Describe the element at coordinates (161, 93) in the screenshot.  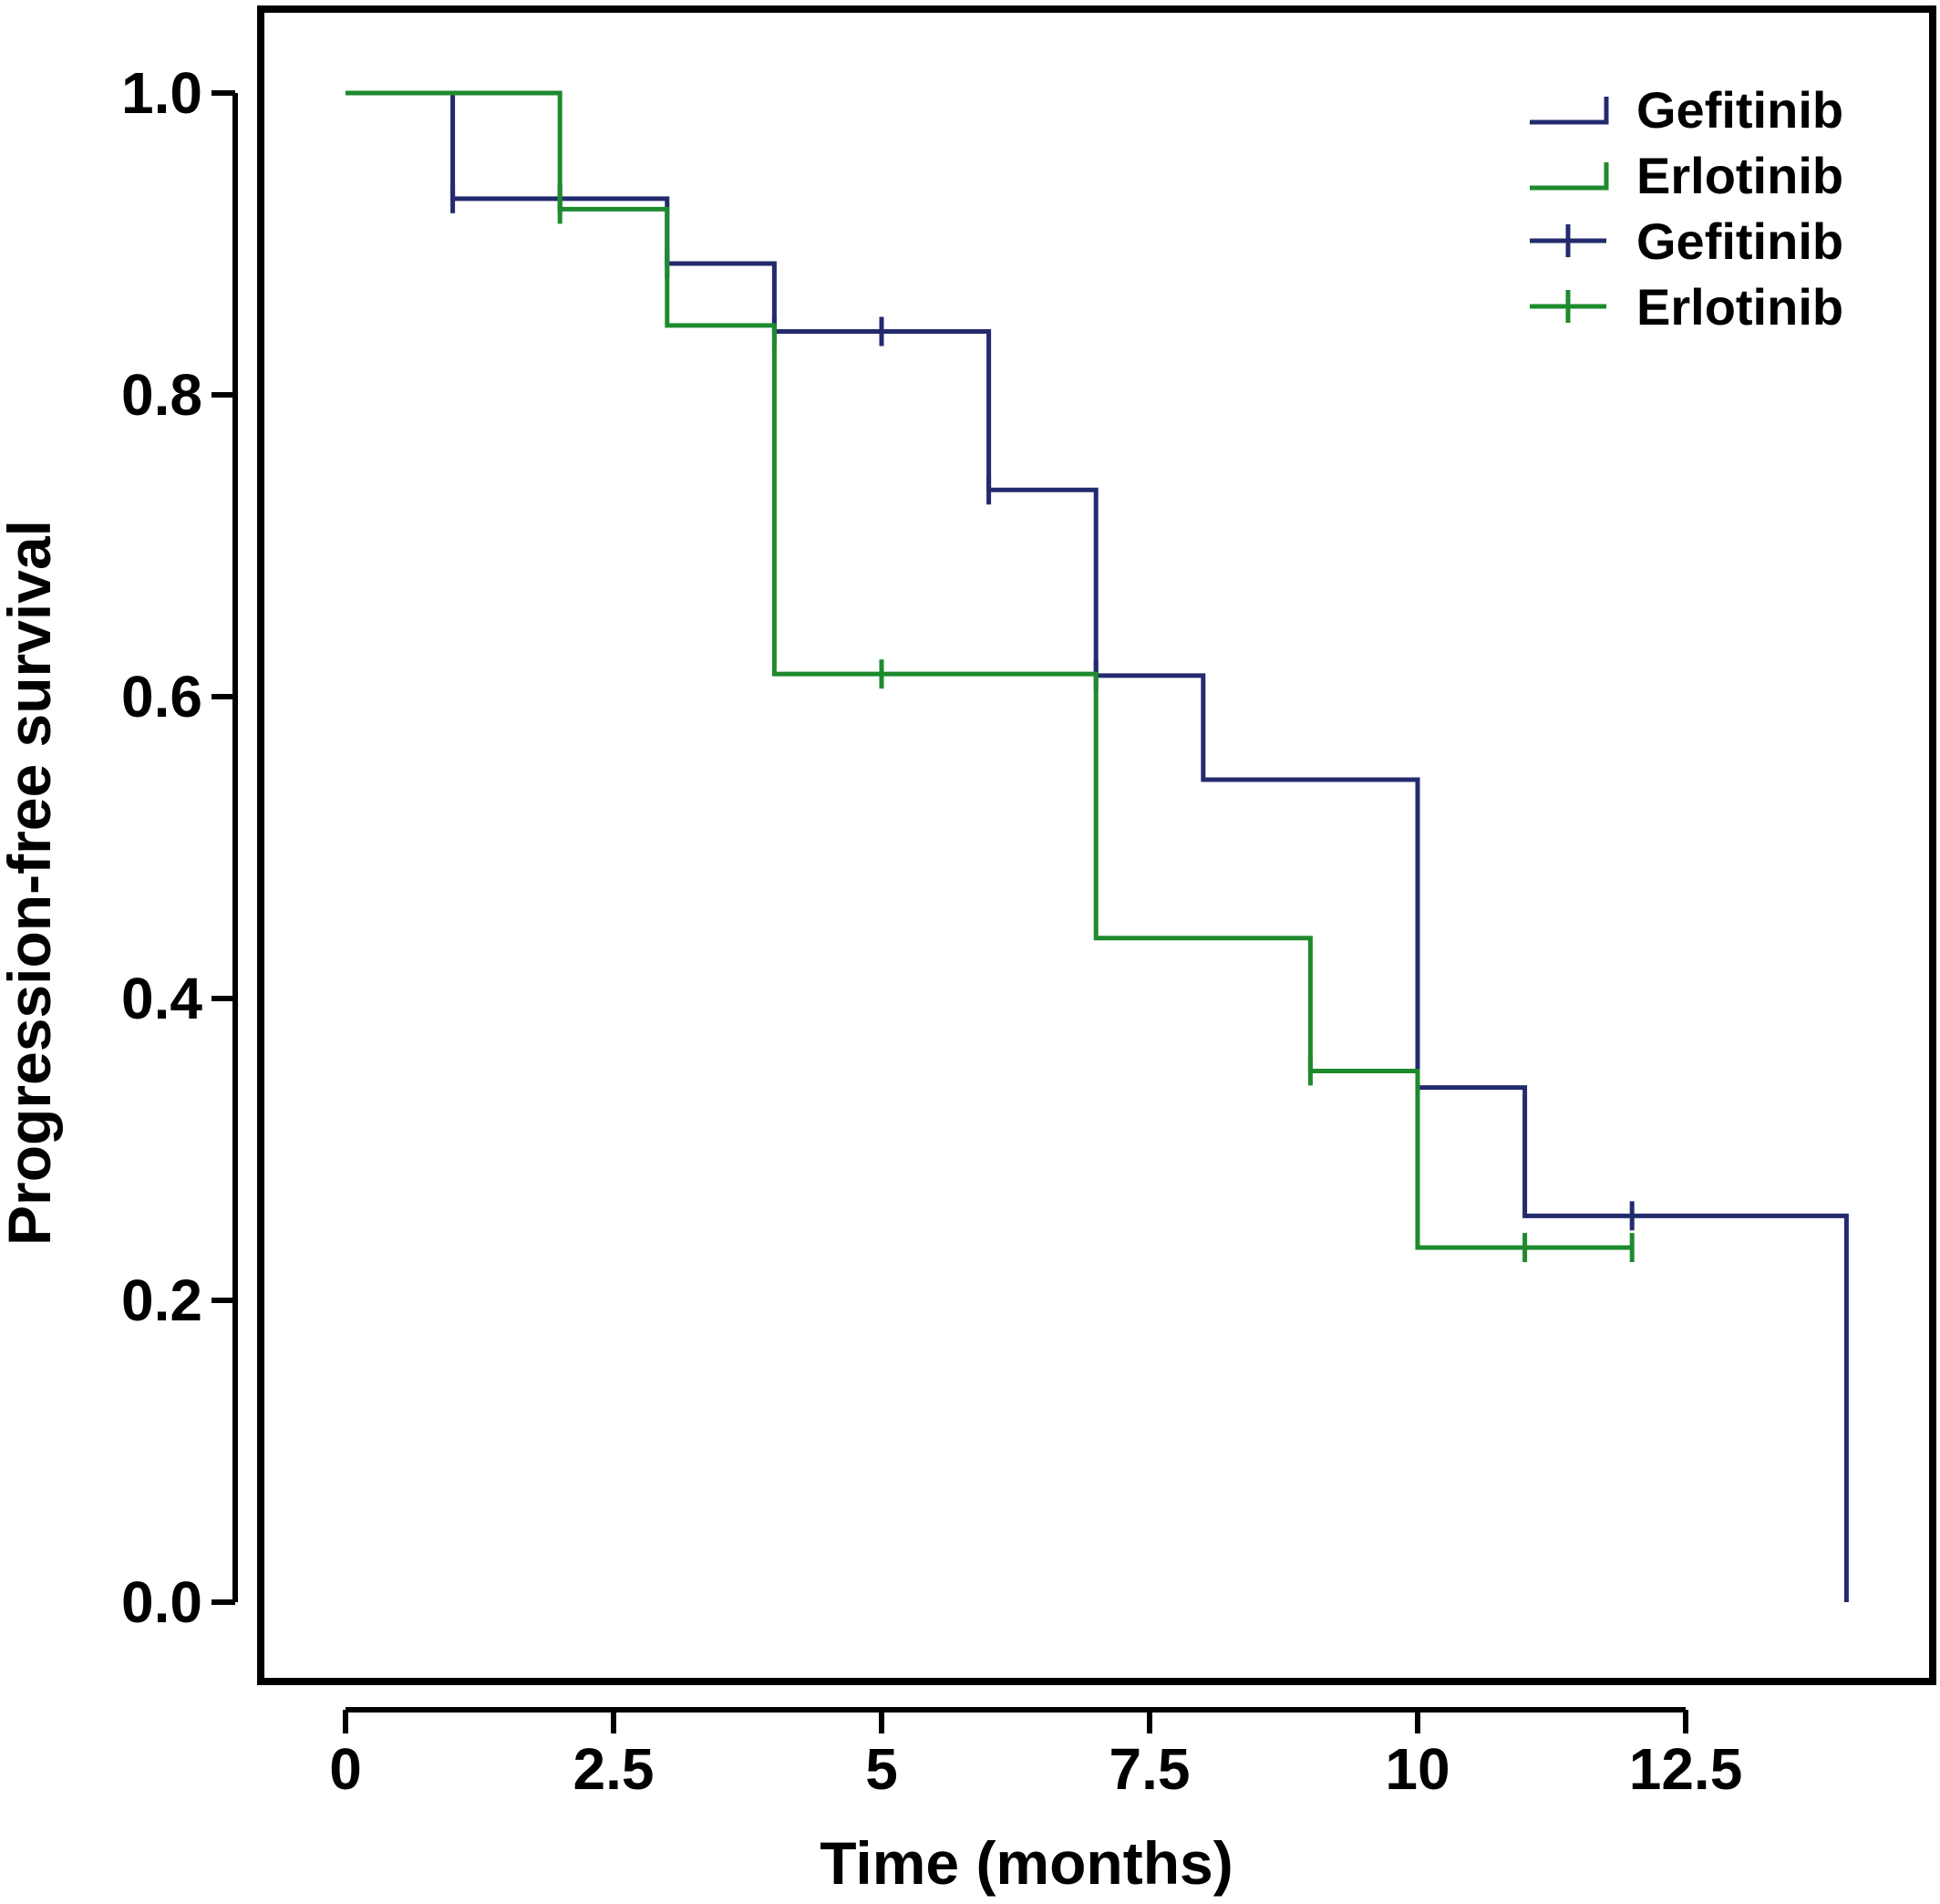
I see `y-tick-label: 1.0` at that location.